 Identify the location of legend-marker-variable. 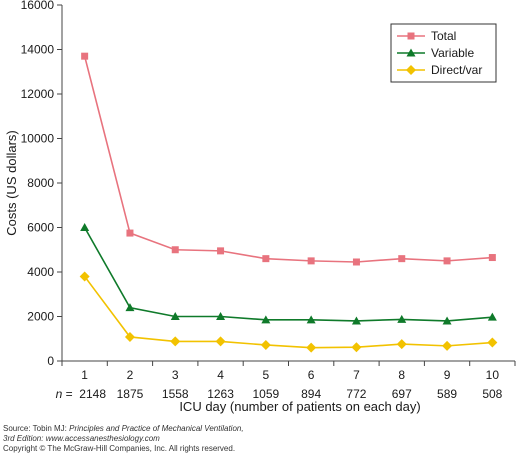
(411, 52).